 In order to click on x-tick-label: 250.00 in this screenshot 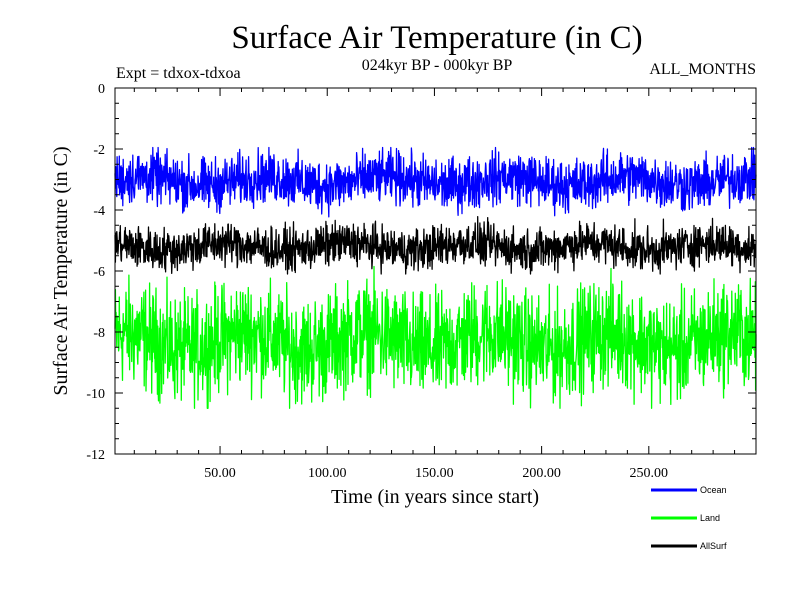, I will do `click(649, 473)`.